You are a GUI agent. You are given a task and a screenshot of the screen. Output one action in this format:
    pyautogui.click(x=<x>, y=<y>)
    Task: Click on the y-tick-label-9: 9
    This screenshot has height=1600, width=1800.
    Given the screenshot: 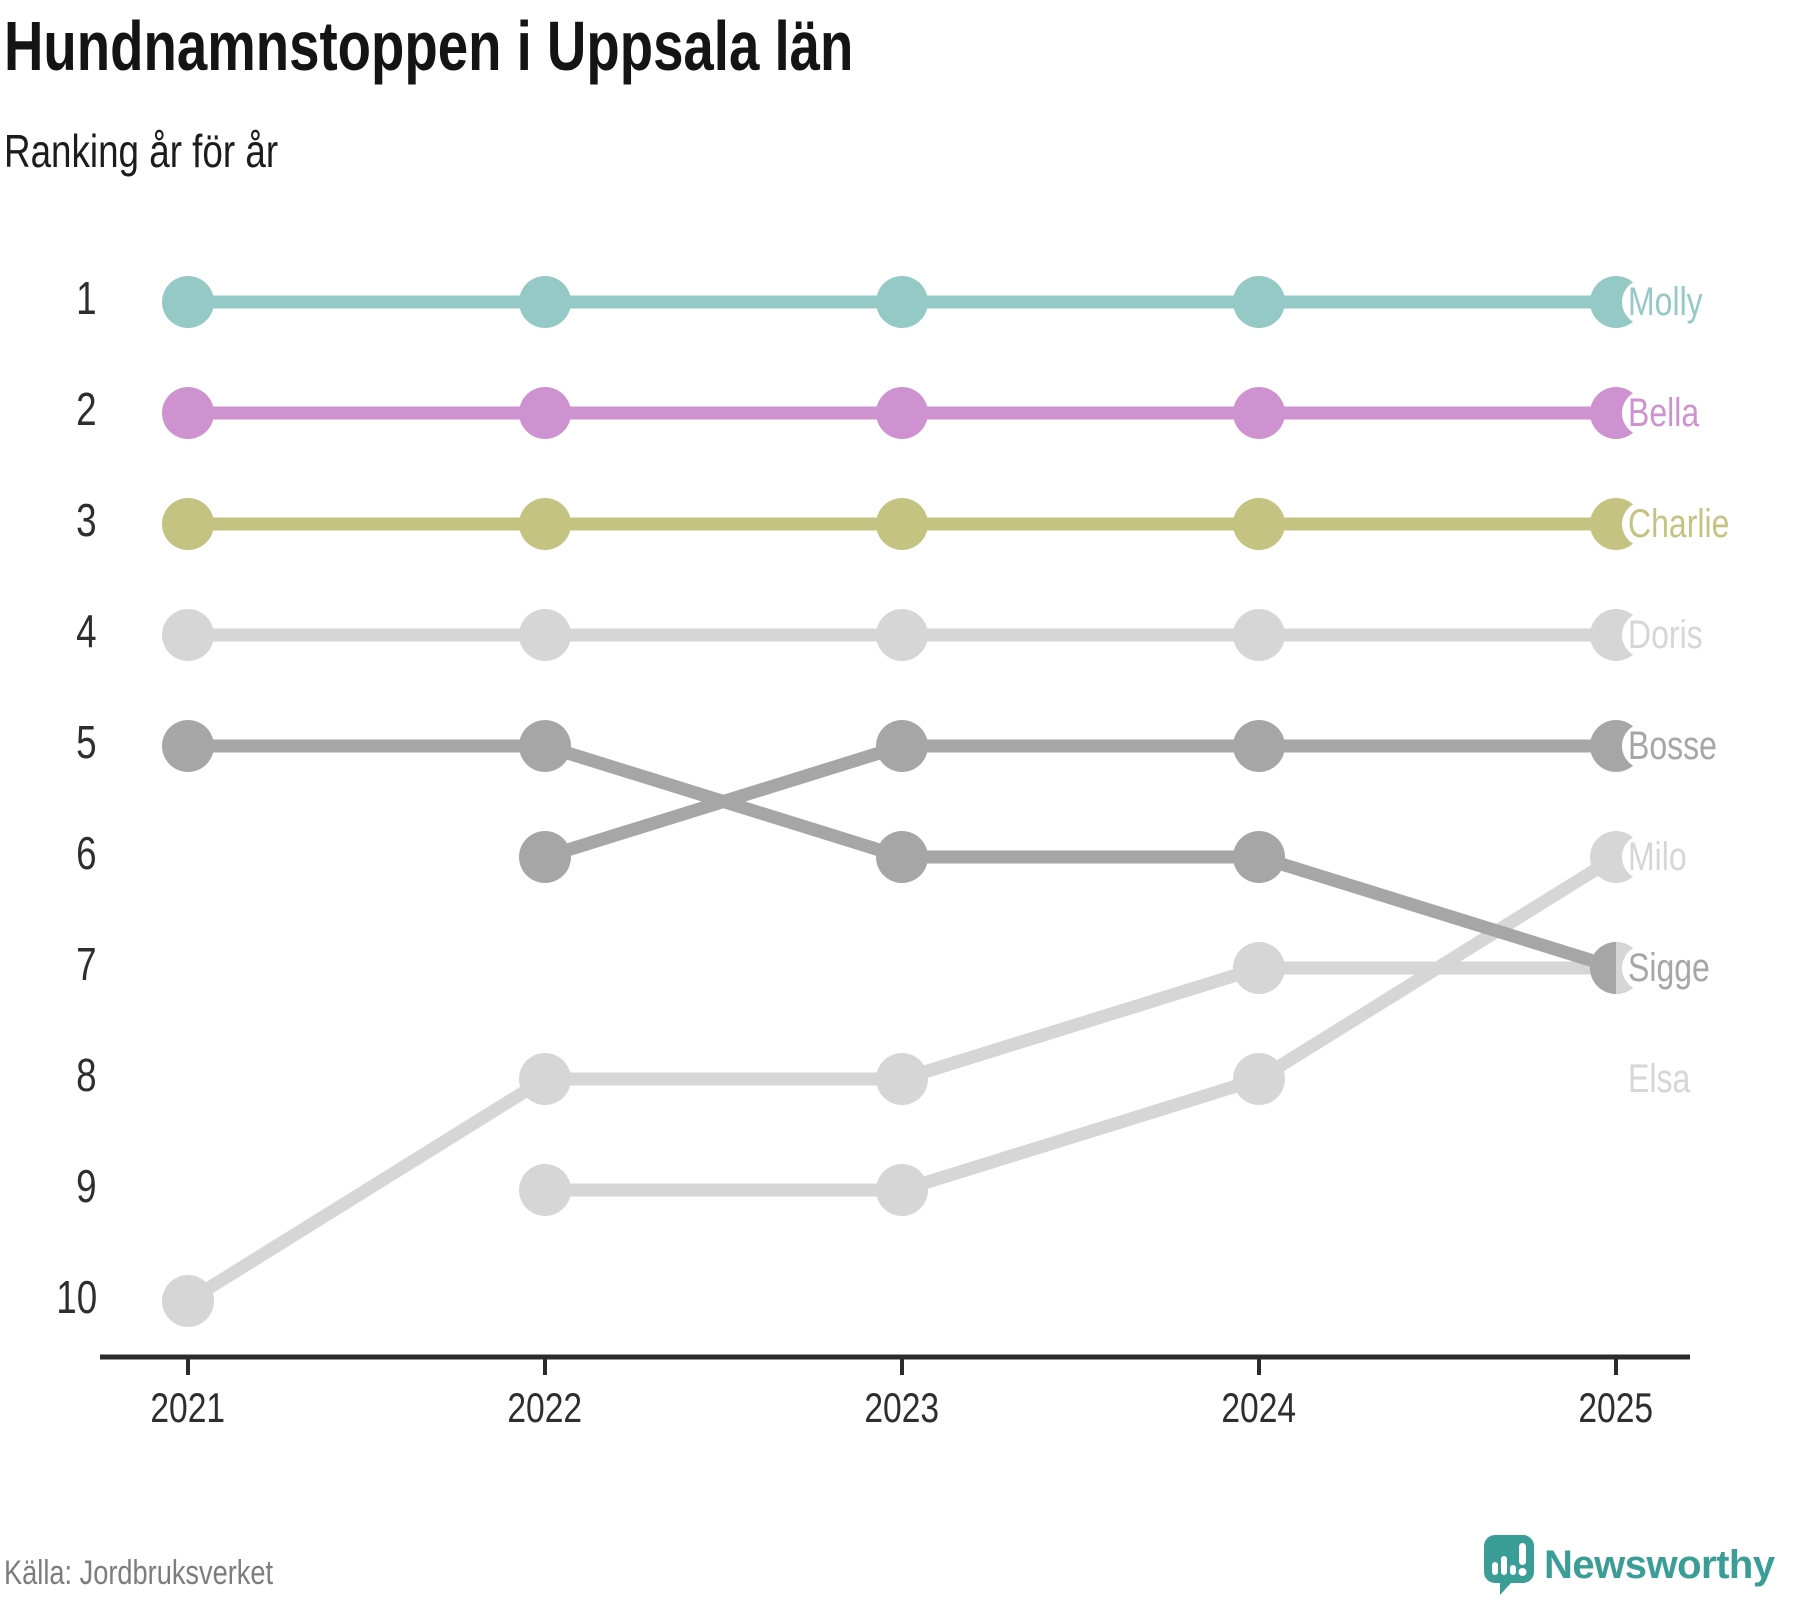 What is the action you would take?
    pyautogui.click(x=48, y=1186)
    